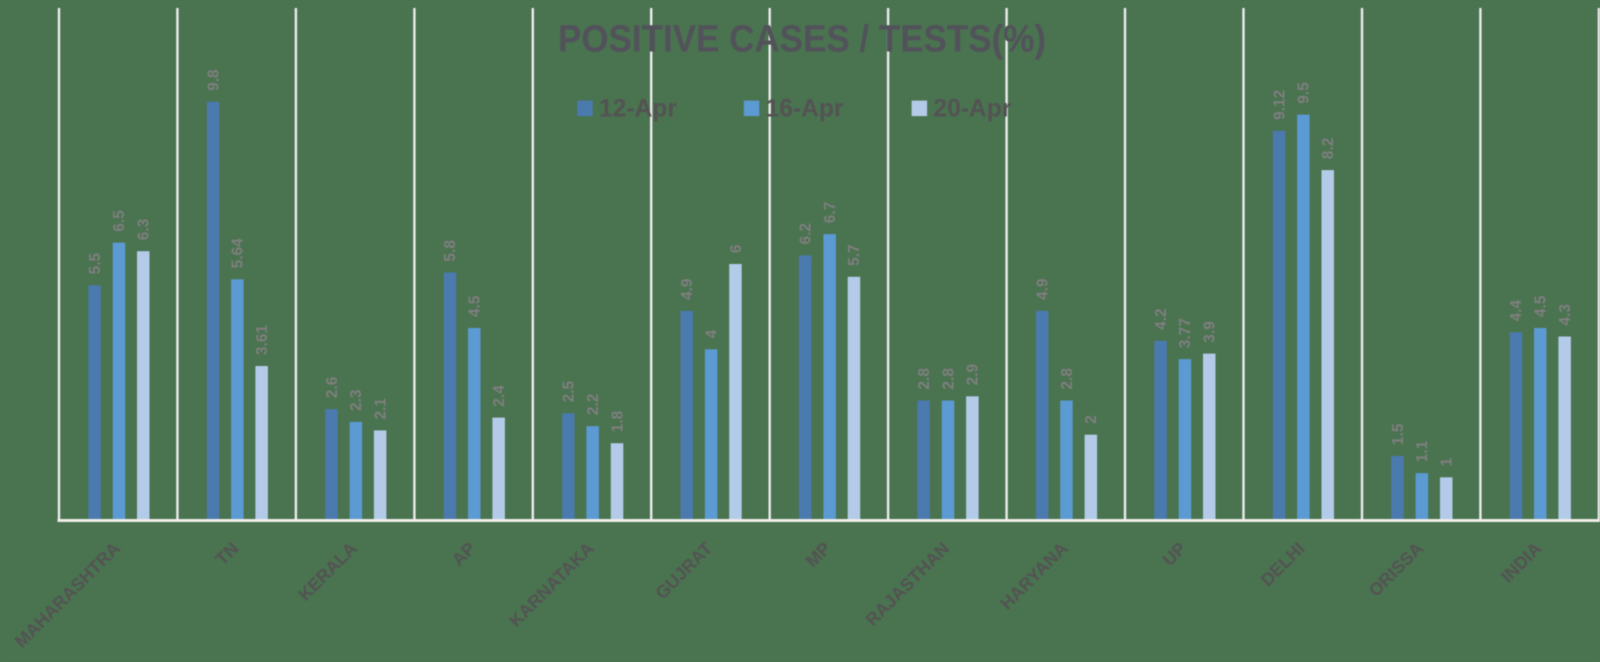  I want to click on svg-text: 6.2, so click(806, 234).